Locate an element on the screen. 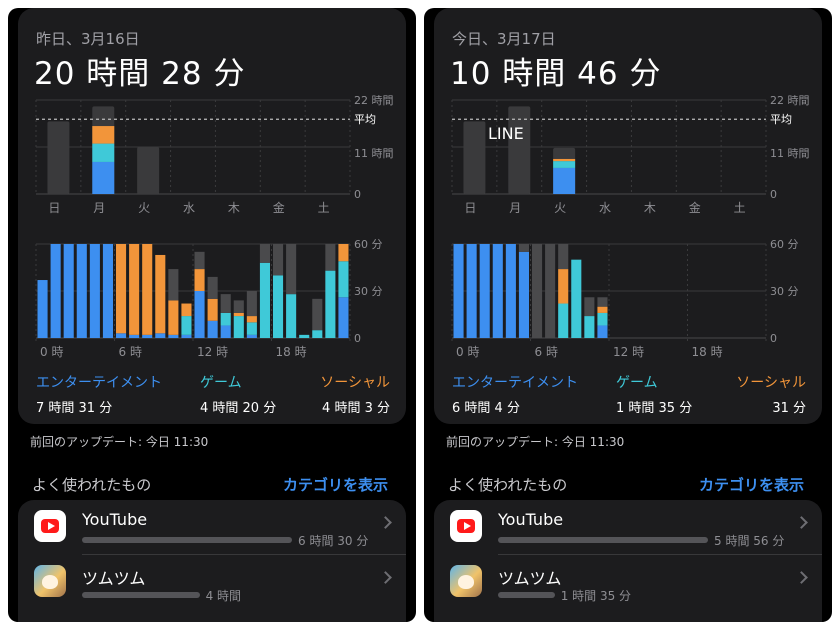 Image resolution: width=840 pixels, height=630 pixels. app-row-tsumtsum: ツムツム 4 時間 is located at coordinates (212, 582).